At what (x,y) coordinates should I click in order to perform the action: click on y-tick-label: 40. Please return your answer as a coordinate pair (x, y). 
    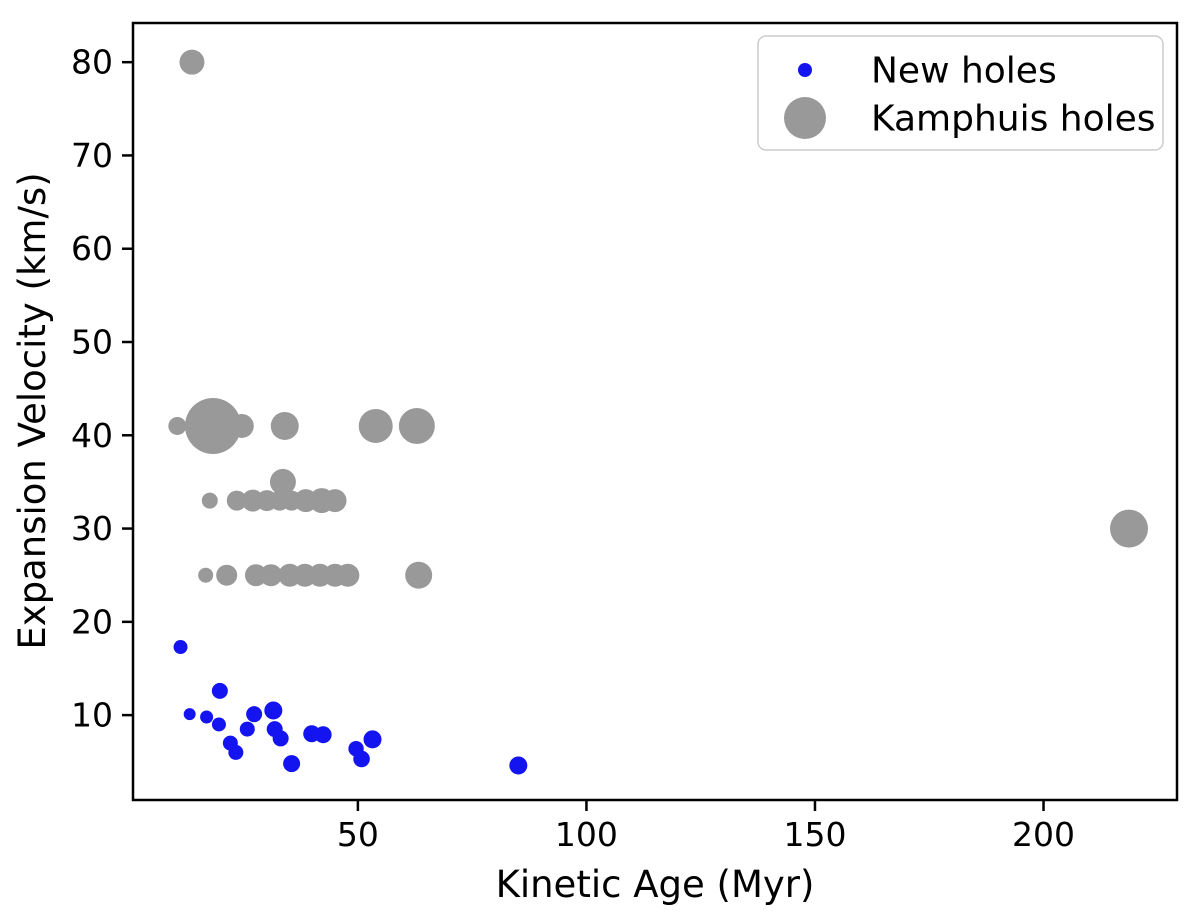
    Looking at the image, I should click on (92, 435).